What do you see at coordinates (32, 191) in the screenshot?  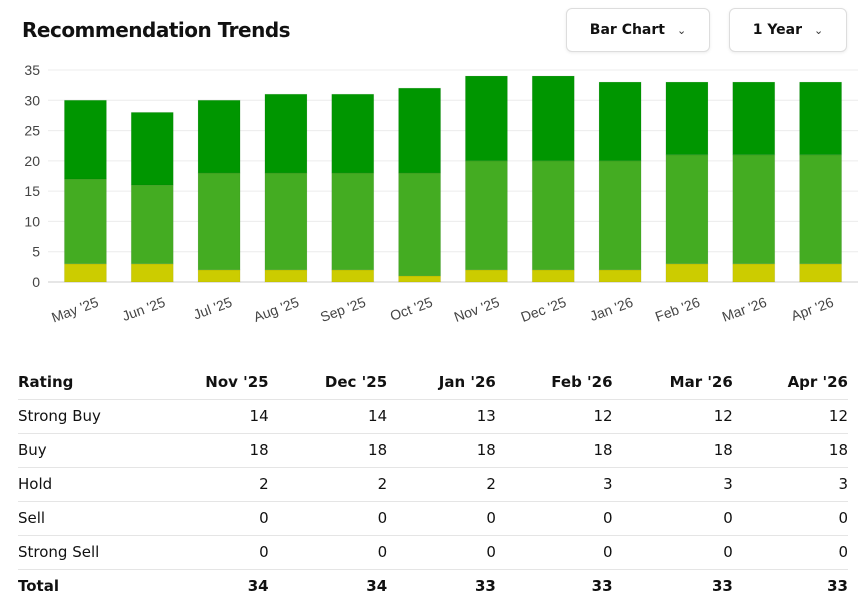 I see `y-tick-label: 15` at bounding box center [32, 191].